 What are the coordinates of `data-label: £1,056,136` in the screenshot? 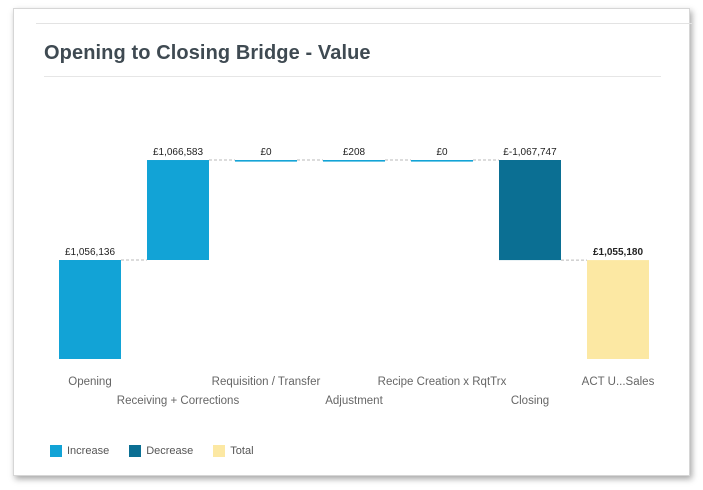 It's located at (90, 252).